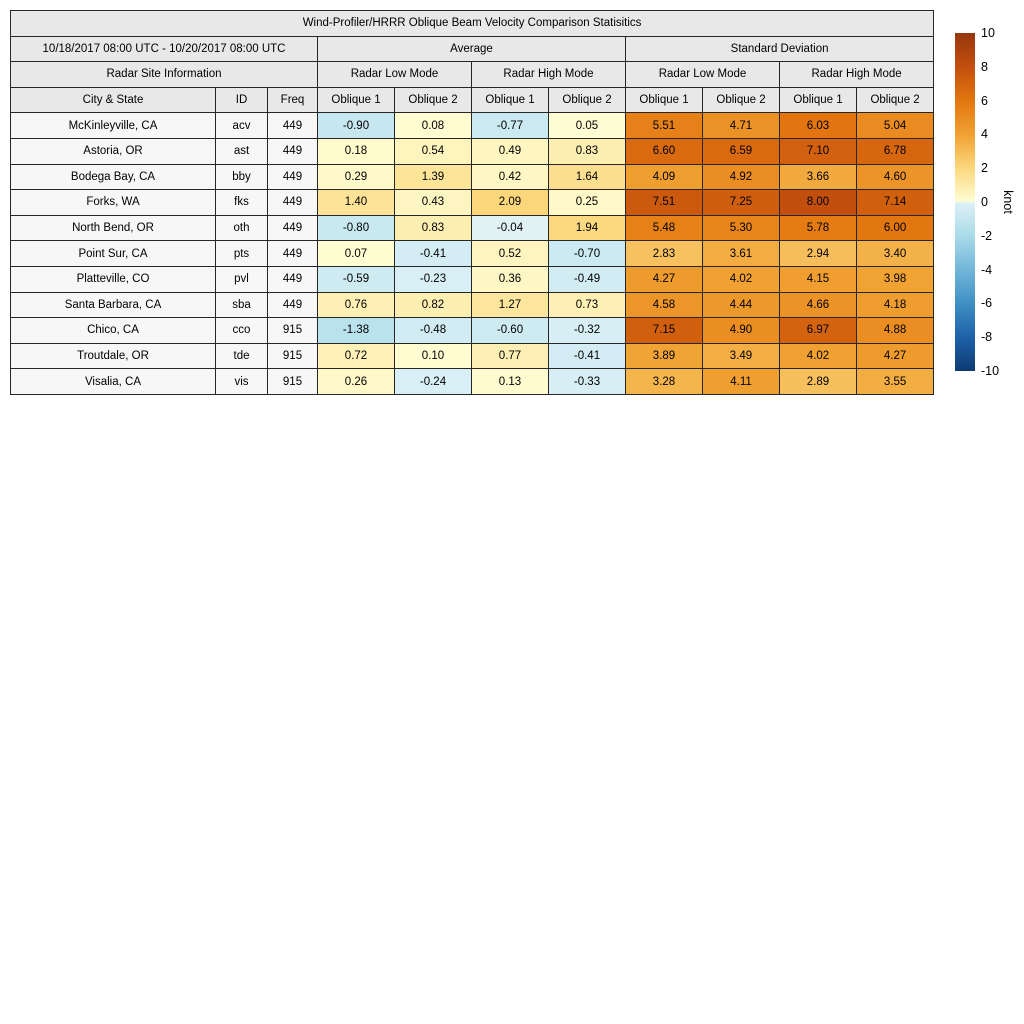 Image resolution: width=1024 pixels, height=1024 pixels. I want to click on colorbar-tick-label: 10, so click(988, 33).